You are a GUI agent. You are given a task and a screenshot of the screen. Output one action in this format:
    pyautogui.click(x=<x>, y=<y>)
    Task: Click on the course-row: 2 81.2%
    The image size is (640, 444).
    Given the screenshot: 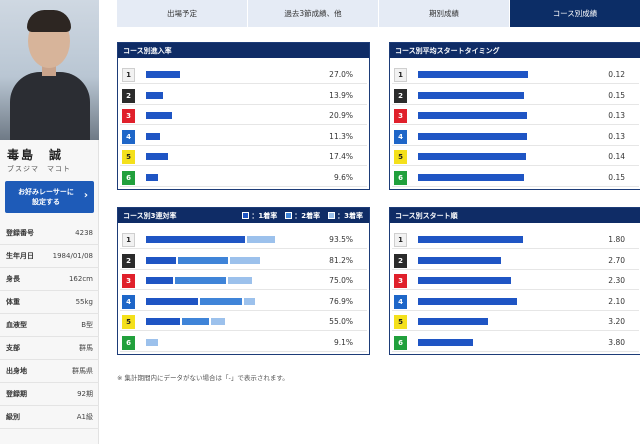 What is the action you would take?
    pyautogui.click(x=243, y=261)
    